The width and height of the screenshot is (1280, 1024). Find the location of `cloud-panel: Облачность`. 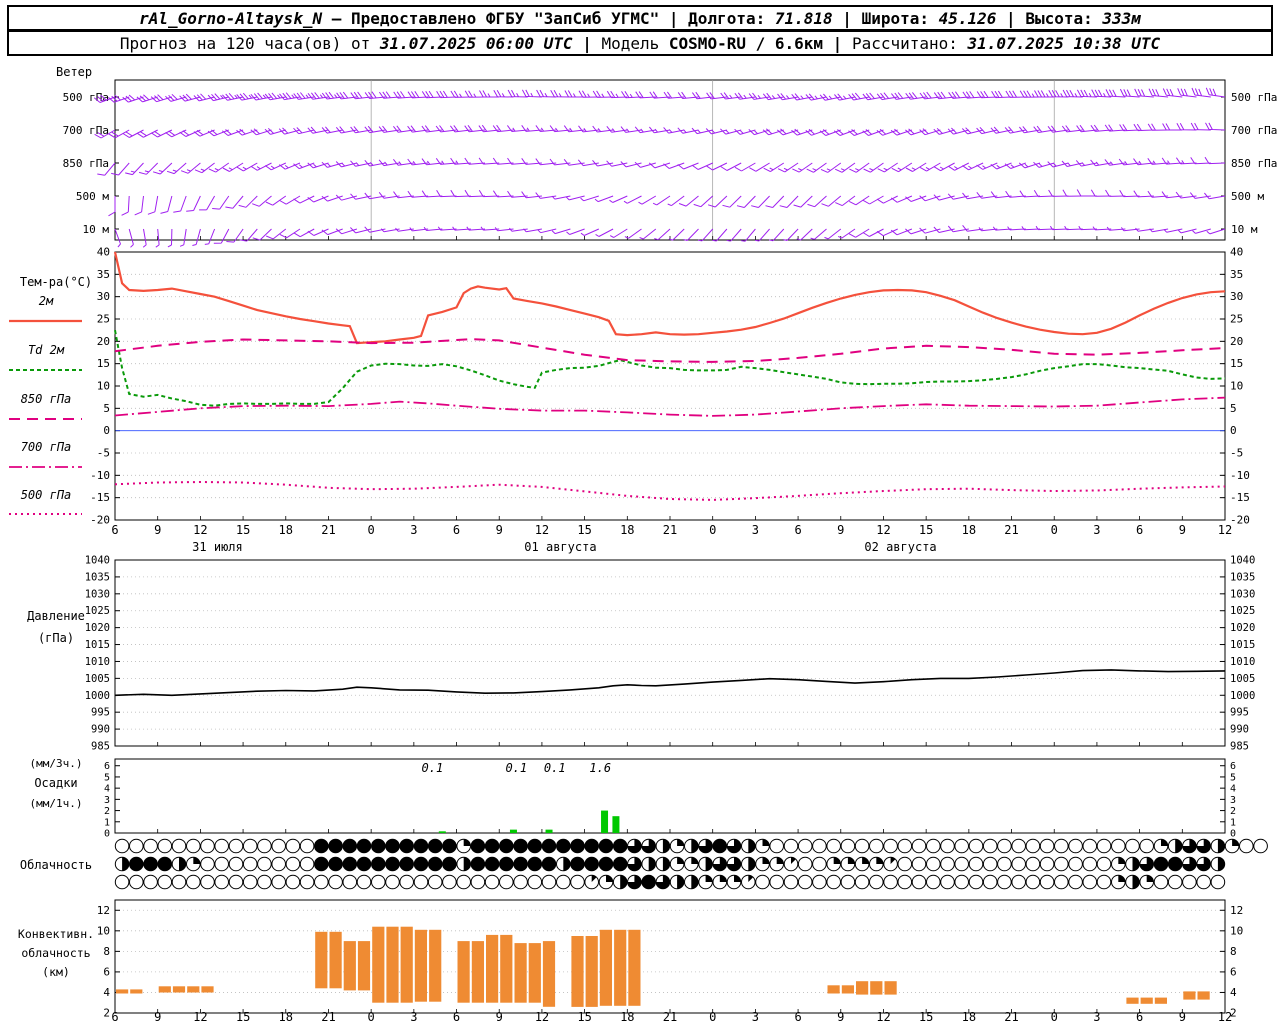

cloud-panel: Облачность is located at coordinates (644, 864).